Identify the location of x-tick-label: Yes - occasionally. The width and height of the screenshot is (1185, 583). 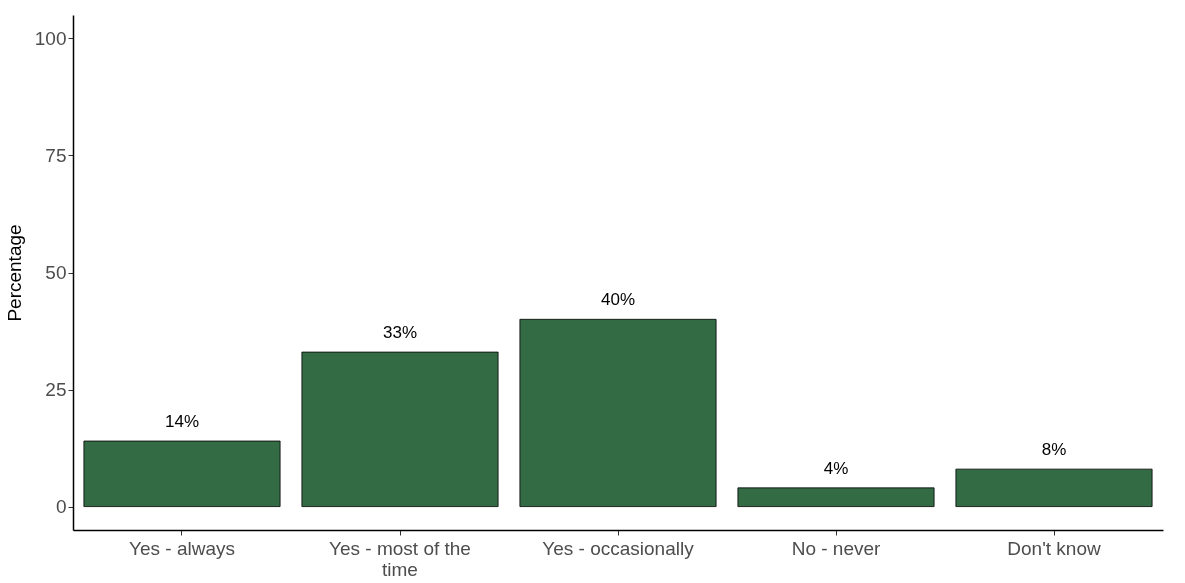
(618, 548).